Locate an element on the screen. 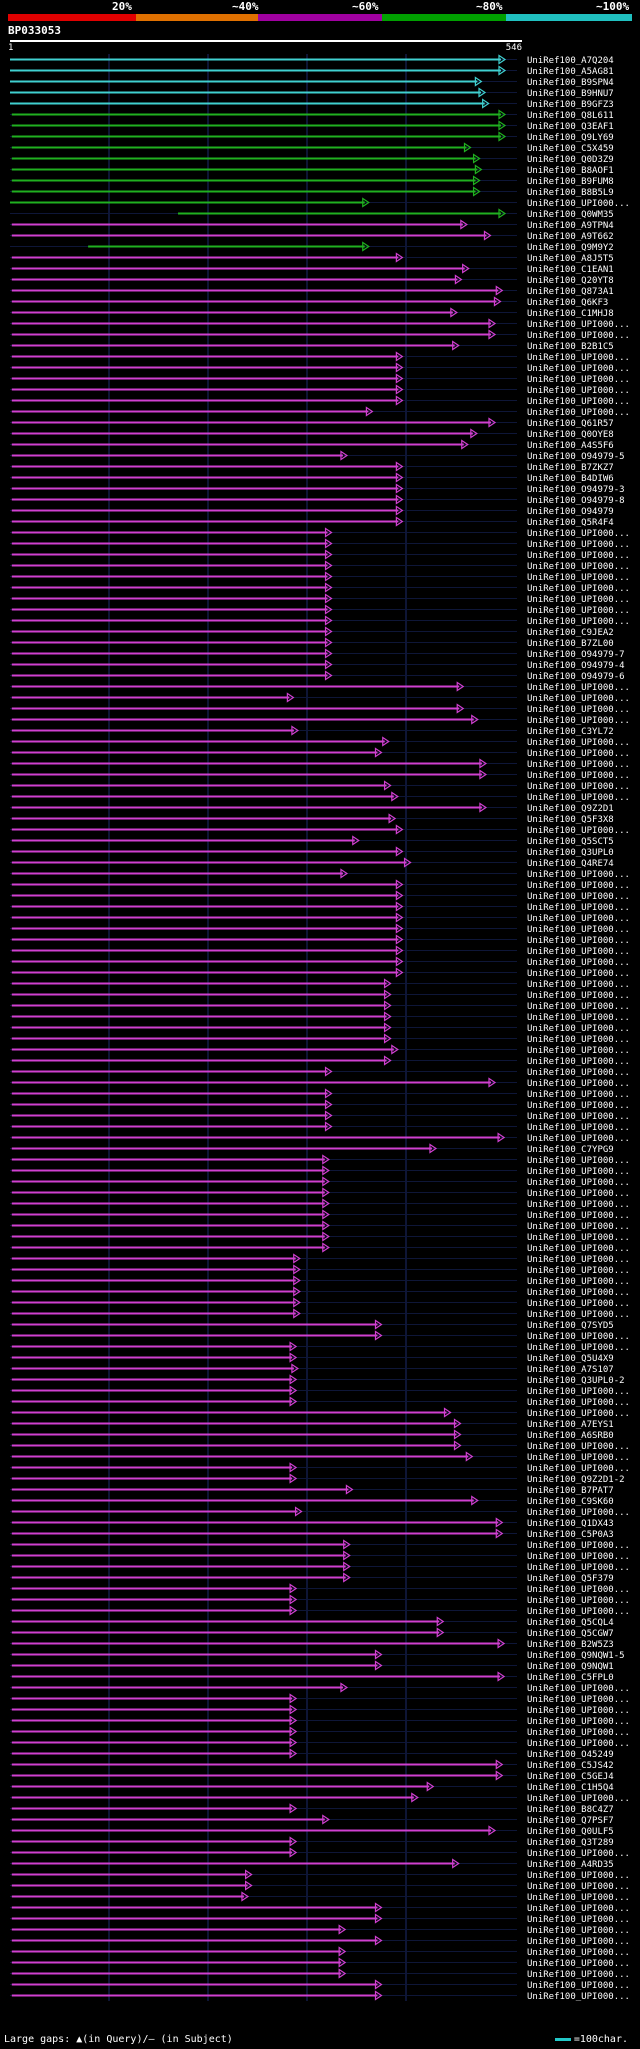 The width and height of the screenshot is (640, 2049). hit-label: UniRef100_Q9M9Y2 is located at coordinates (570, 248).